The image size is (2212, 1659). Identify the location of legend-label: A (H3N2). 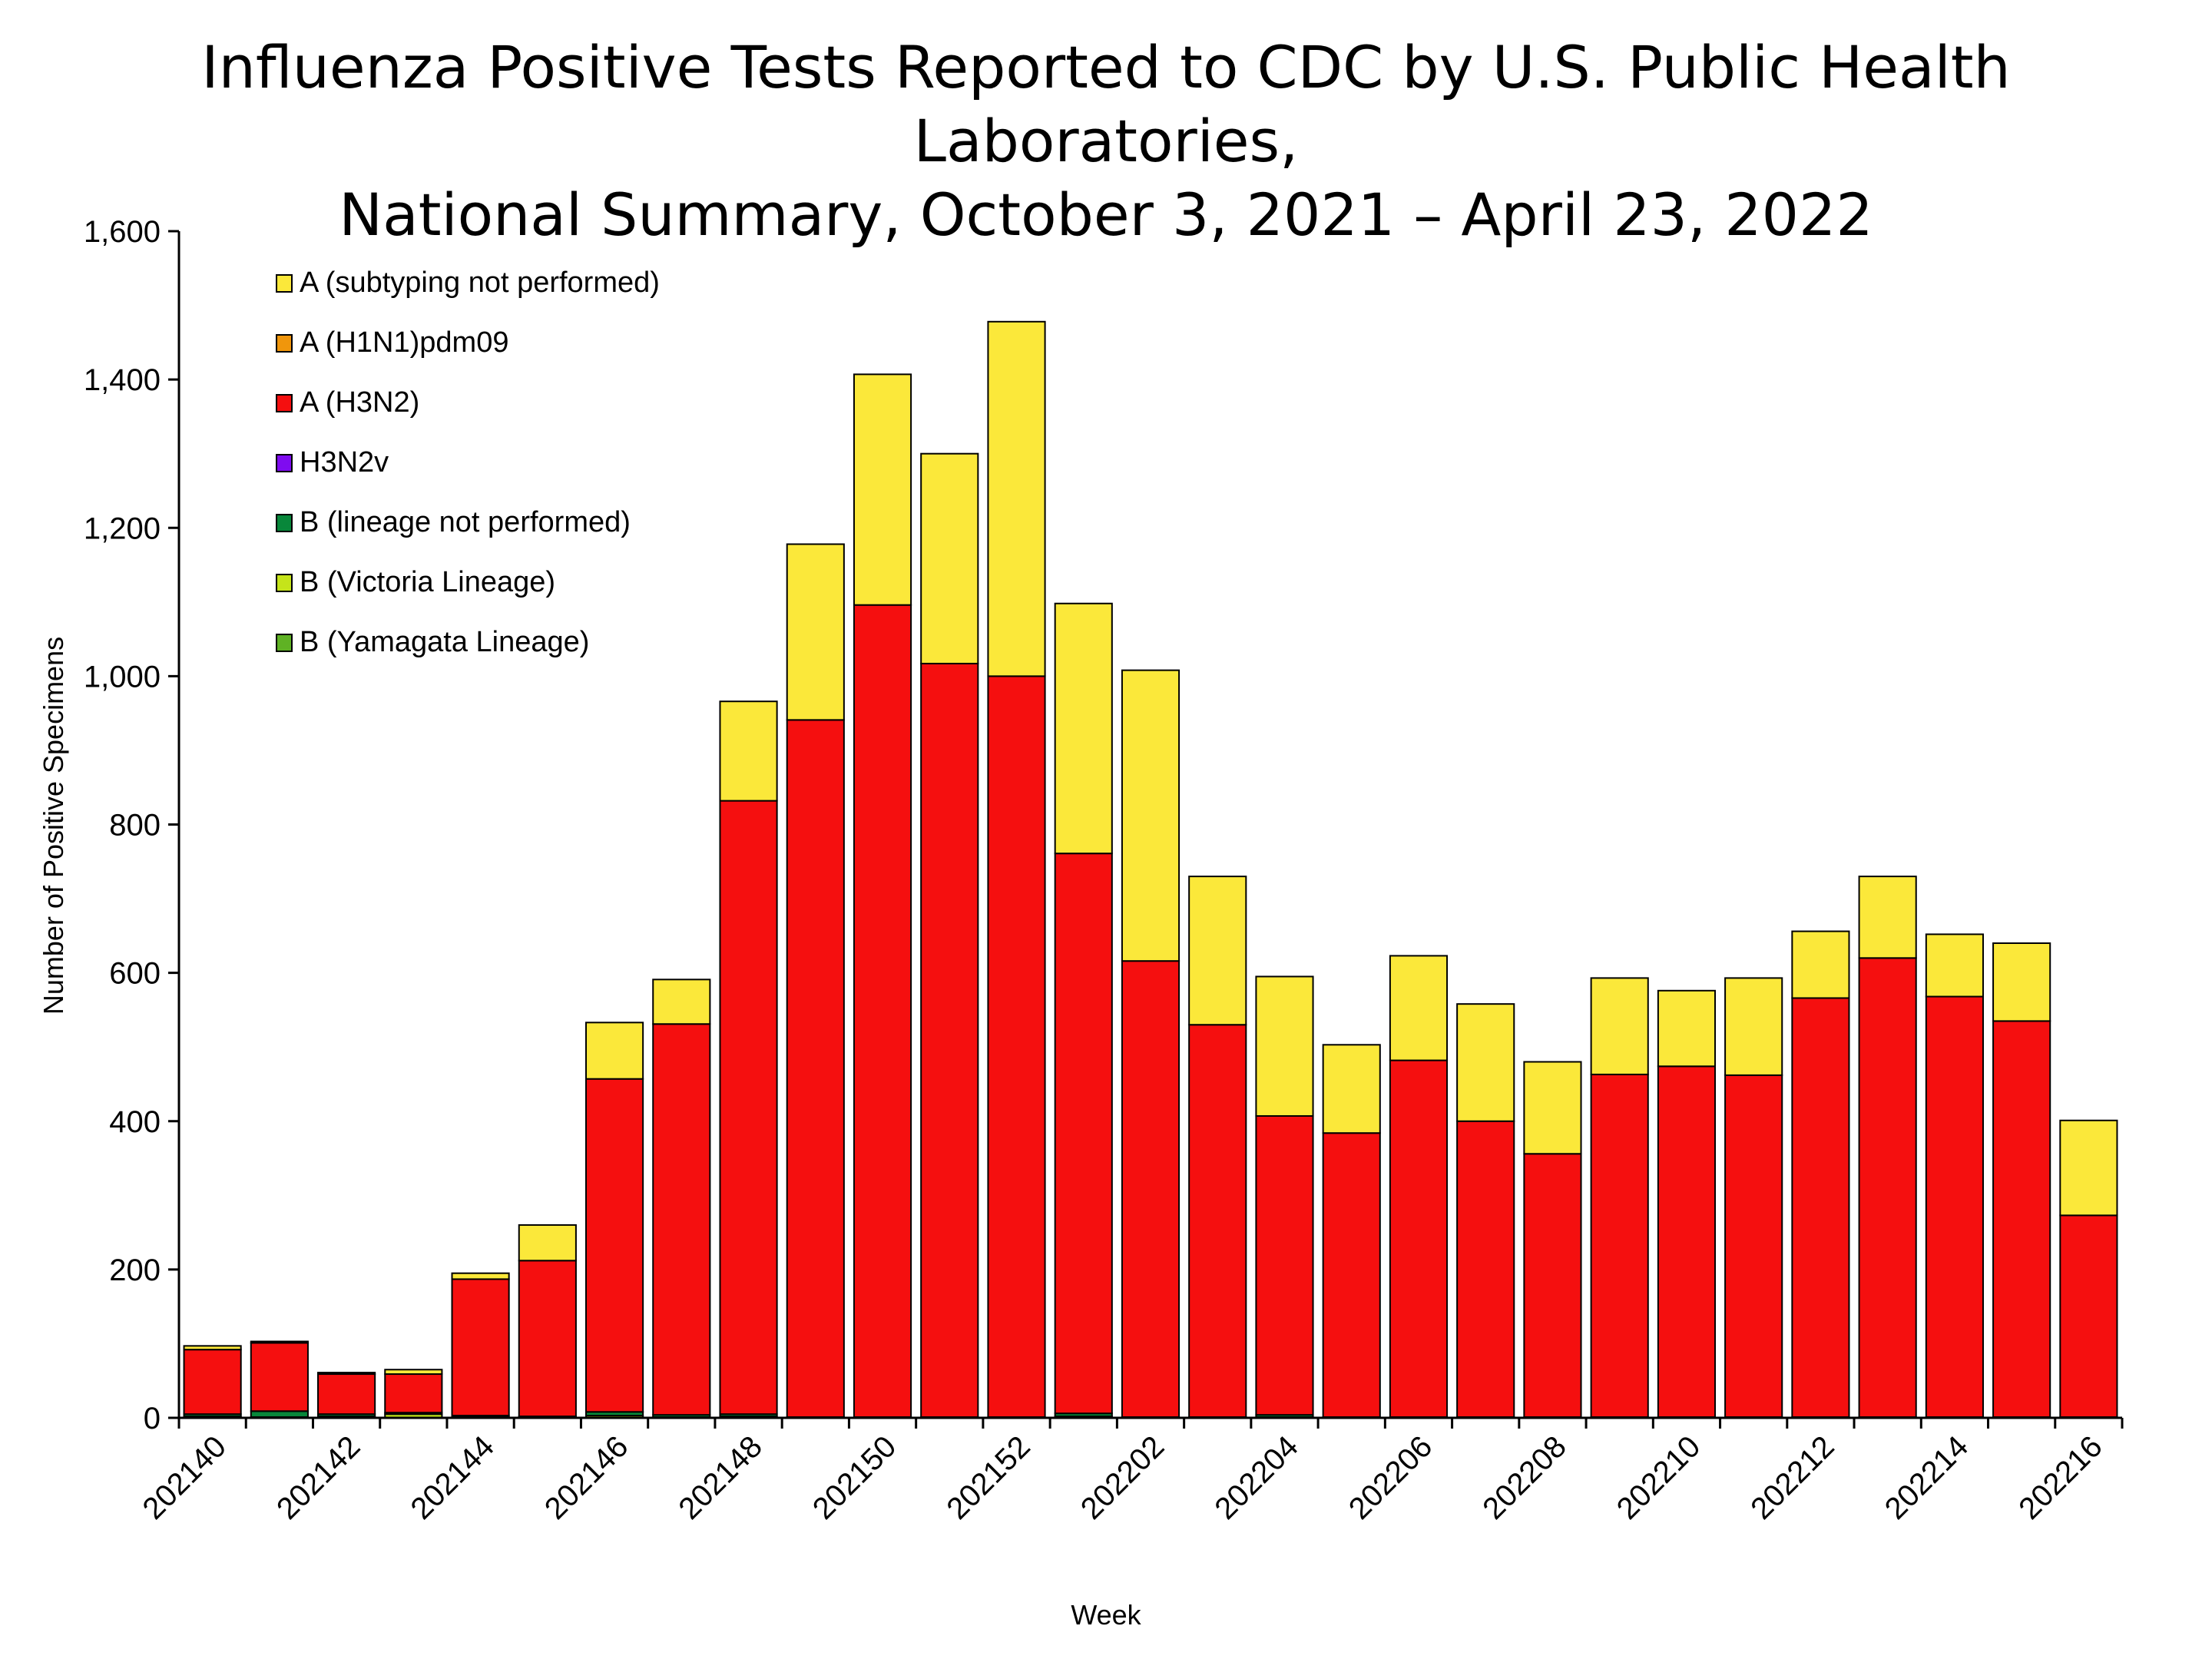
(359, 403).